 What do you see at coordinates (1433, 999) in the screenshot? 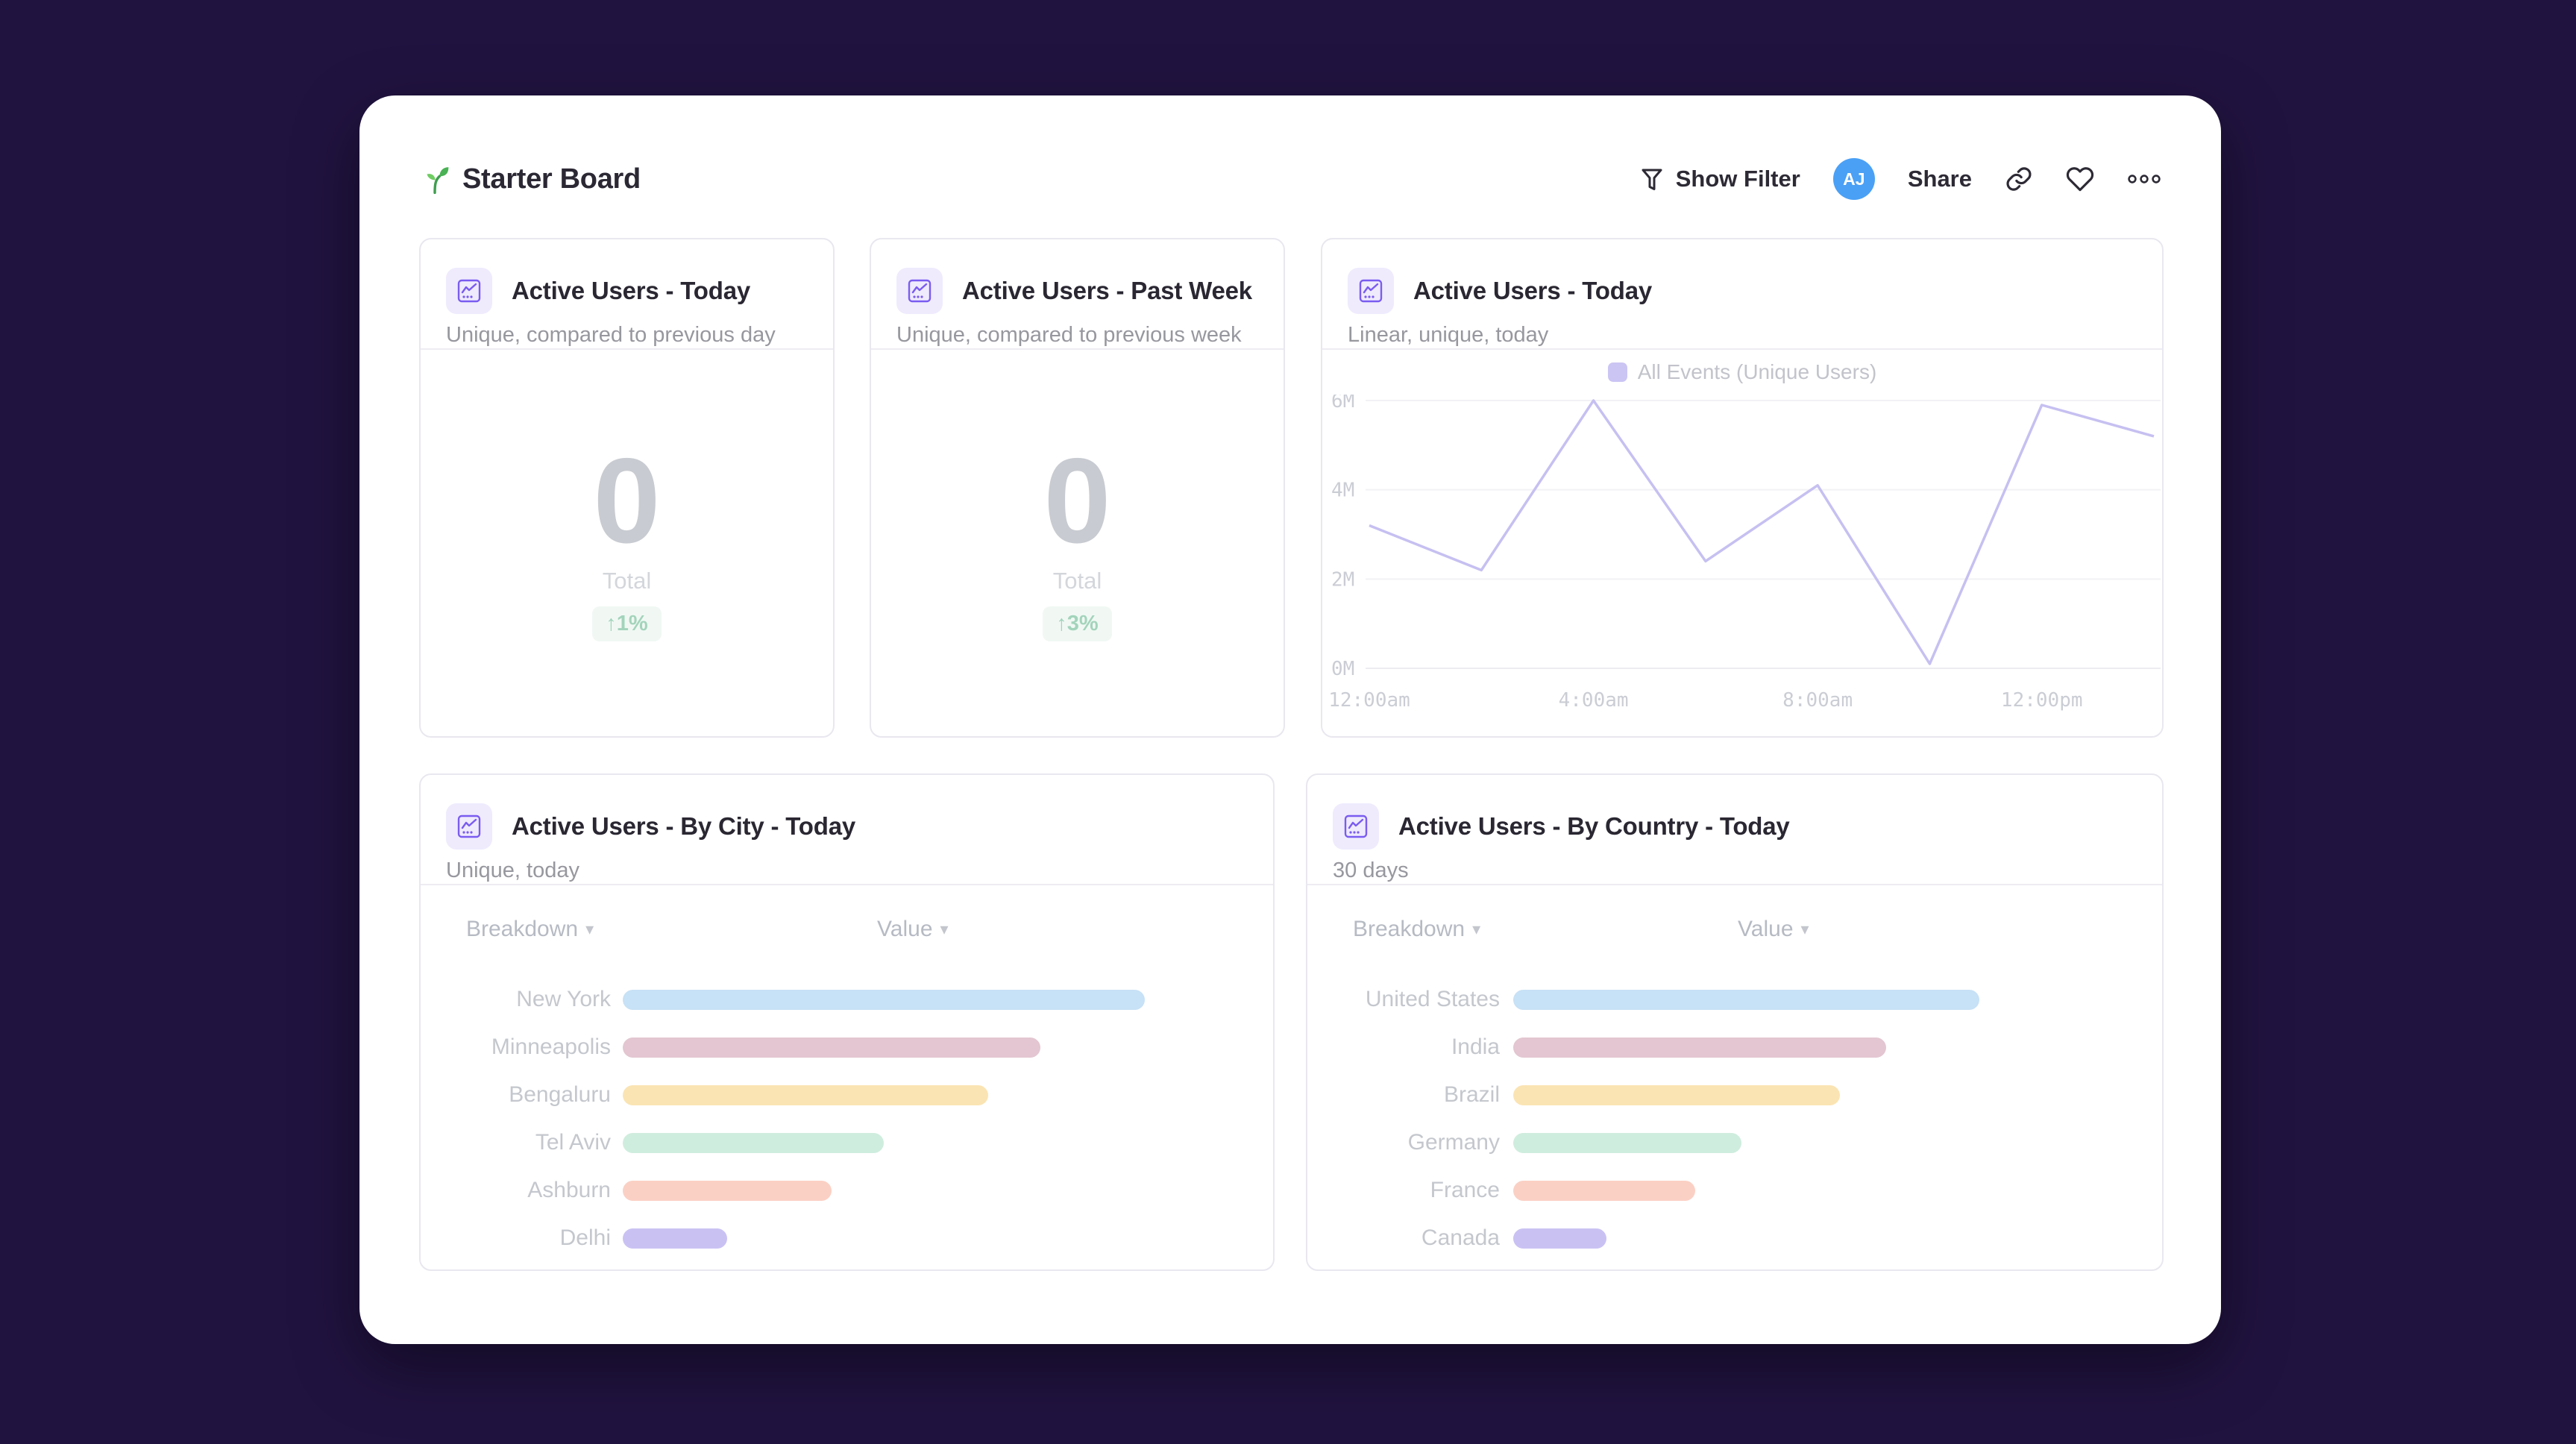
I see `breakdown-label: United States` at bounding box center [1433, 999].